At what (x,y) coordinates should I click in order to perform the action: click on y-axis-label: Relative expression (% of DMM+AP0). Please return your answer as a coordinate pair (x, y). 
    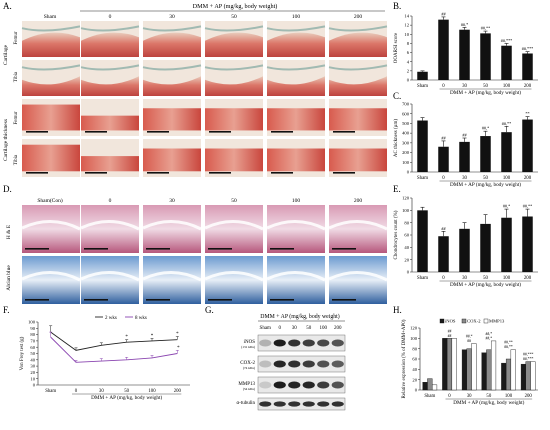
    Looking at the image, I should click on (404, 358).